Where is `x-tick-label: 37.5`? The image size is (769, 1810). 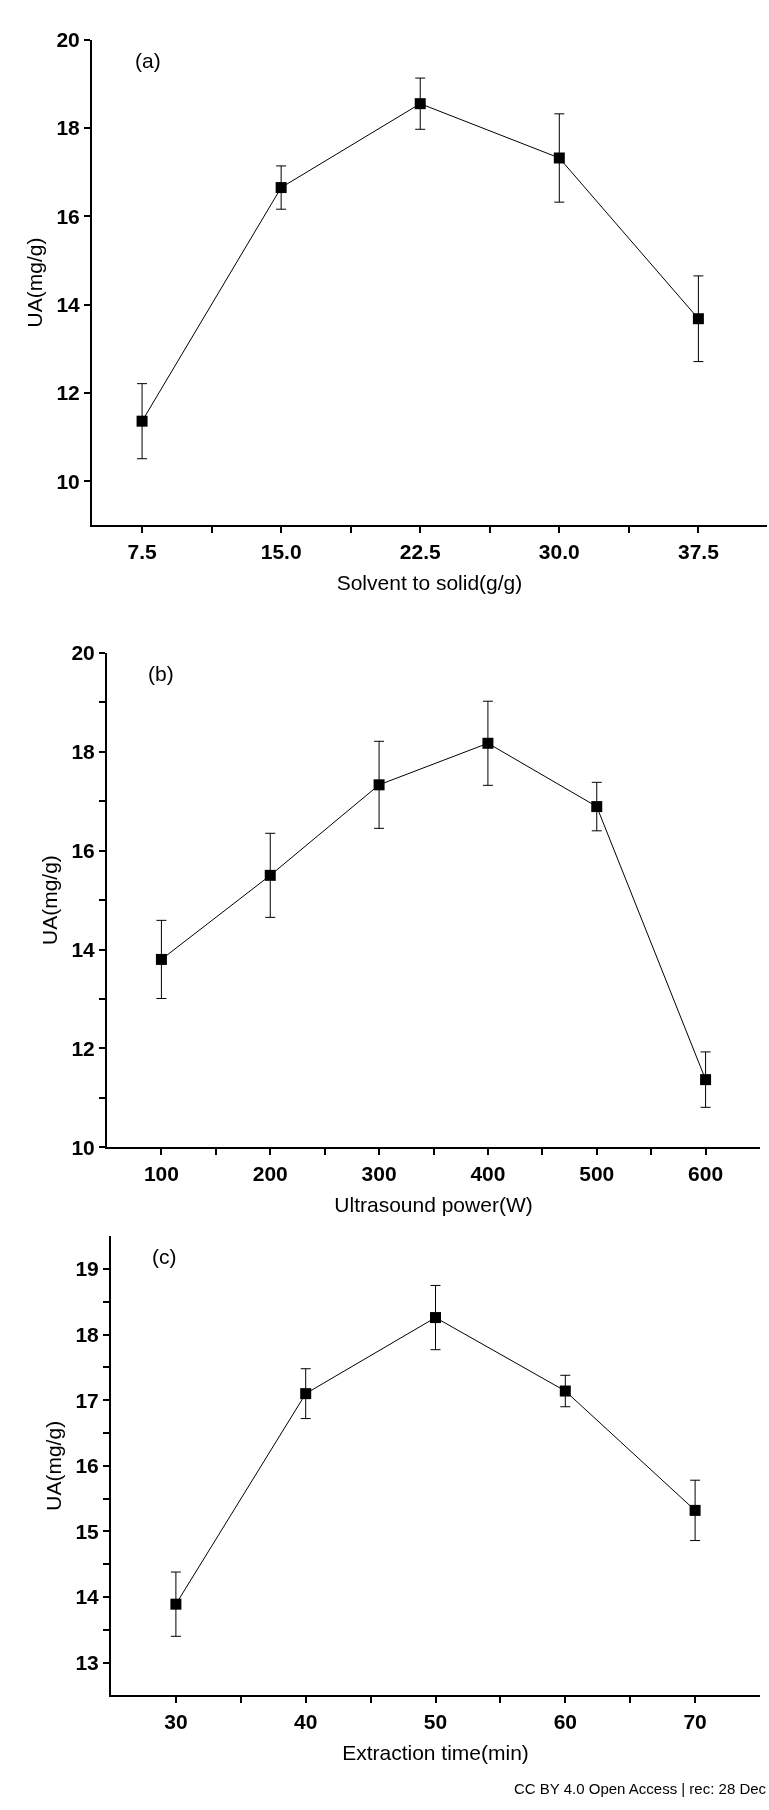 x-tick-label: 37.5 is located at coordinates (698, 551).